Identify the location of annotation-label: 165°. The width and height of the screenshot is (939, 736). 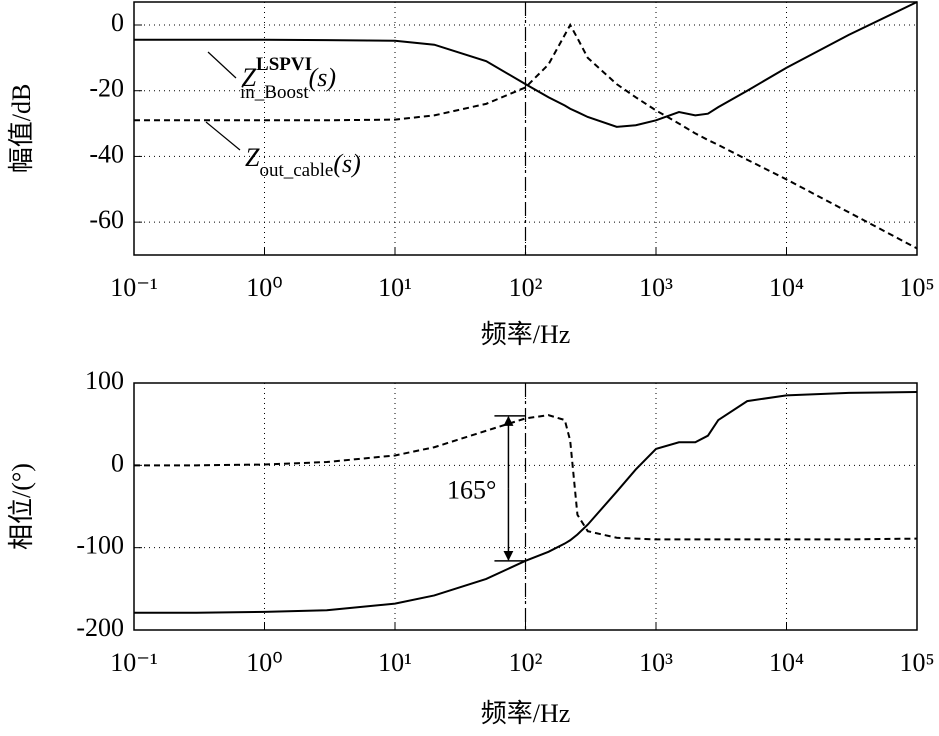
(471, 489).